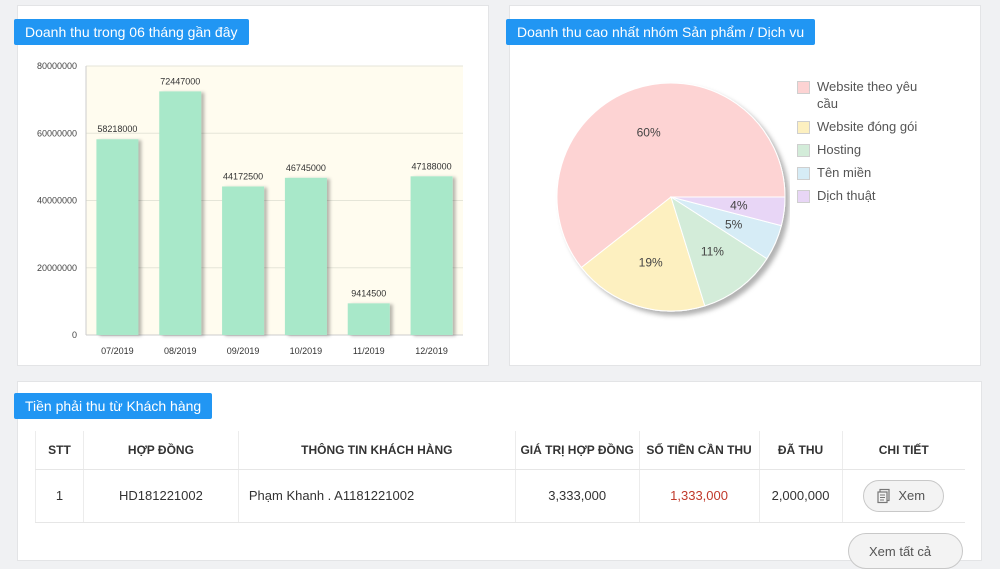  What do you see at coordinates (739, 206) in the screenshot?
I see `pie-slice-label: 4%` at bounding box center [739, 206].